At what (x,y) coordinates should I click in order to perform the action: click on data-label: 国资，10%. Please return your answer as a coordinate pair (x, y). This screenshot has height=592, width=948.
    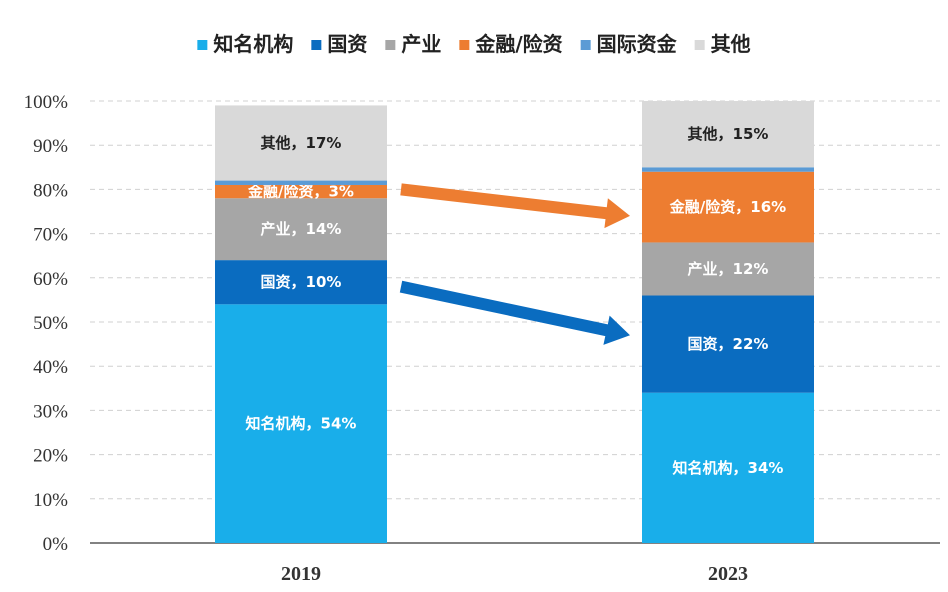
    Looking at the image, I should click on (301, 282).